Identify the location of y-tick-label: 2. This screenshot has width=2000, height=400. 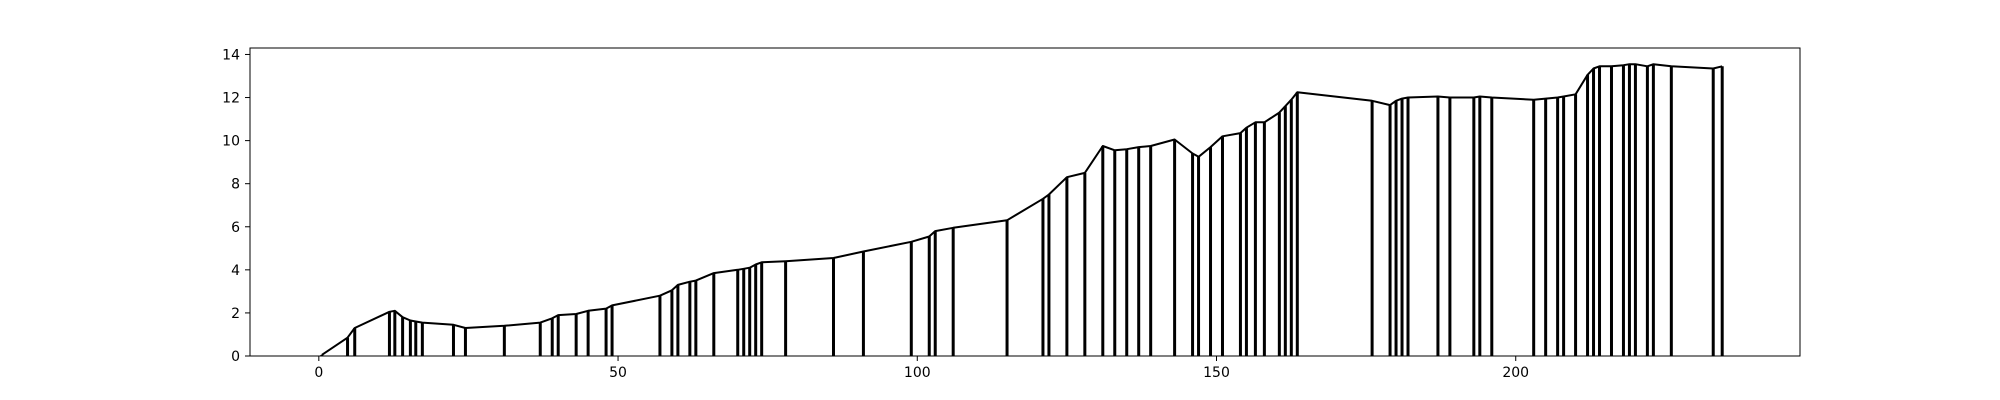
(235, 314).